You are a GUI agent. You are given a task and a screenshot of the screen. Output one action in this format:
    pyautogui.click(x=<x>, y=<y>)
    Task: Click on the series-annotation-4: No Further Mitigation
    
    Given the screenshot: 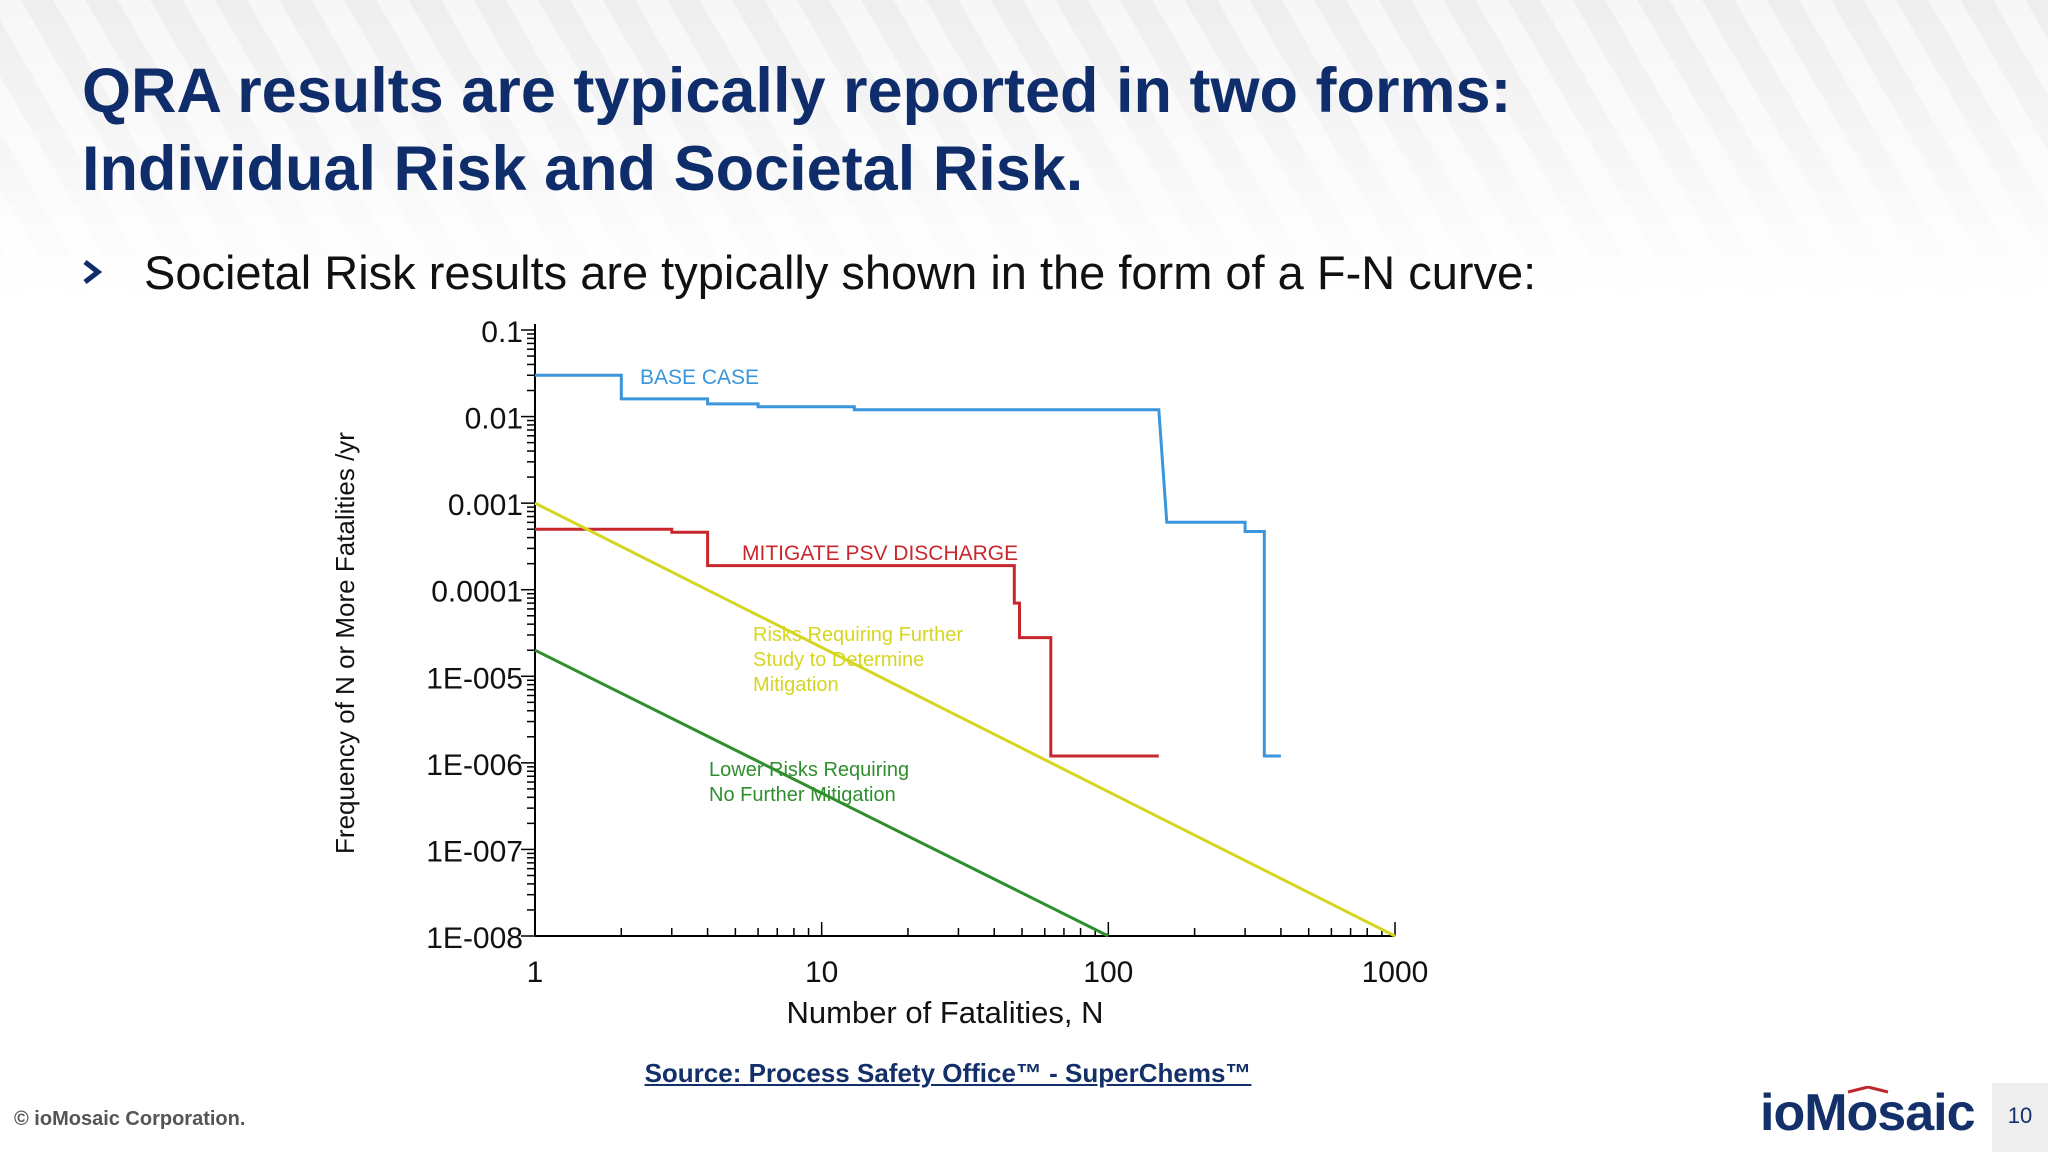 What is the action you would take?
    pyautogui.click(x=802, y=795)
    